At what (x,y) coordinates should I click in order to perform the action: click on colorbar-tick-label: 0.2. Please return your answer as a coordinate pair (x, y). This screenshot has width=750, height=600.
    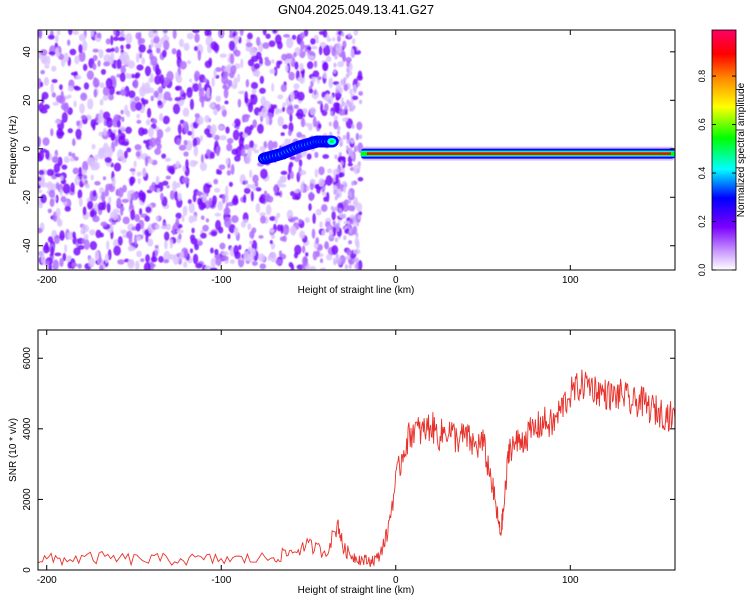
    Looking at the image, I should click on (702, 221).